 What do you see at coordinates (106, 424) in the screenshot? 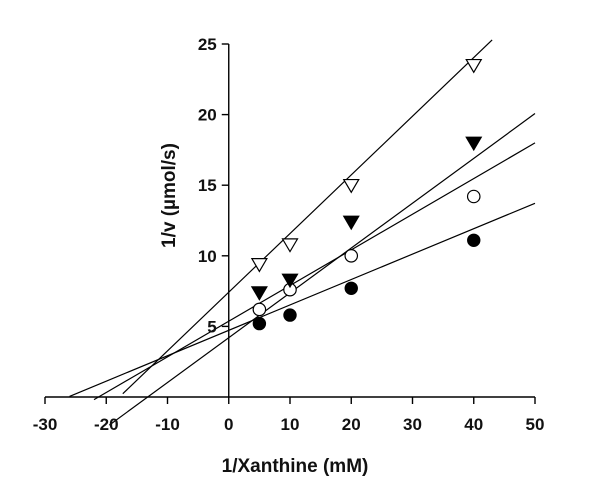
I see `x-tick-label: -20` at bounding box center [106, 424].